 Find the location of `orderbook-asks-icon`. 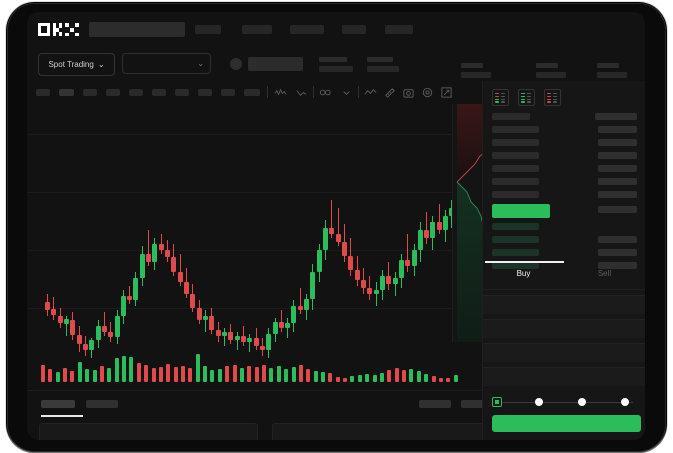

orderbook-asks-icon is located at coordinates (552, 97).